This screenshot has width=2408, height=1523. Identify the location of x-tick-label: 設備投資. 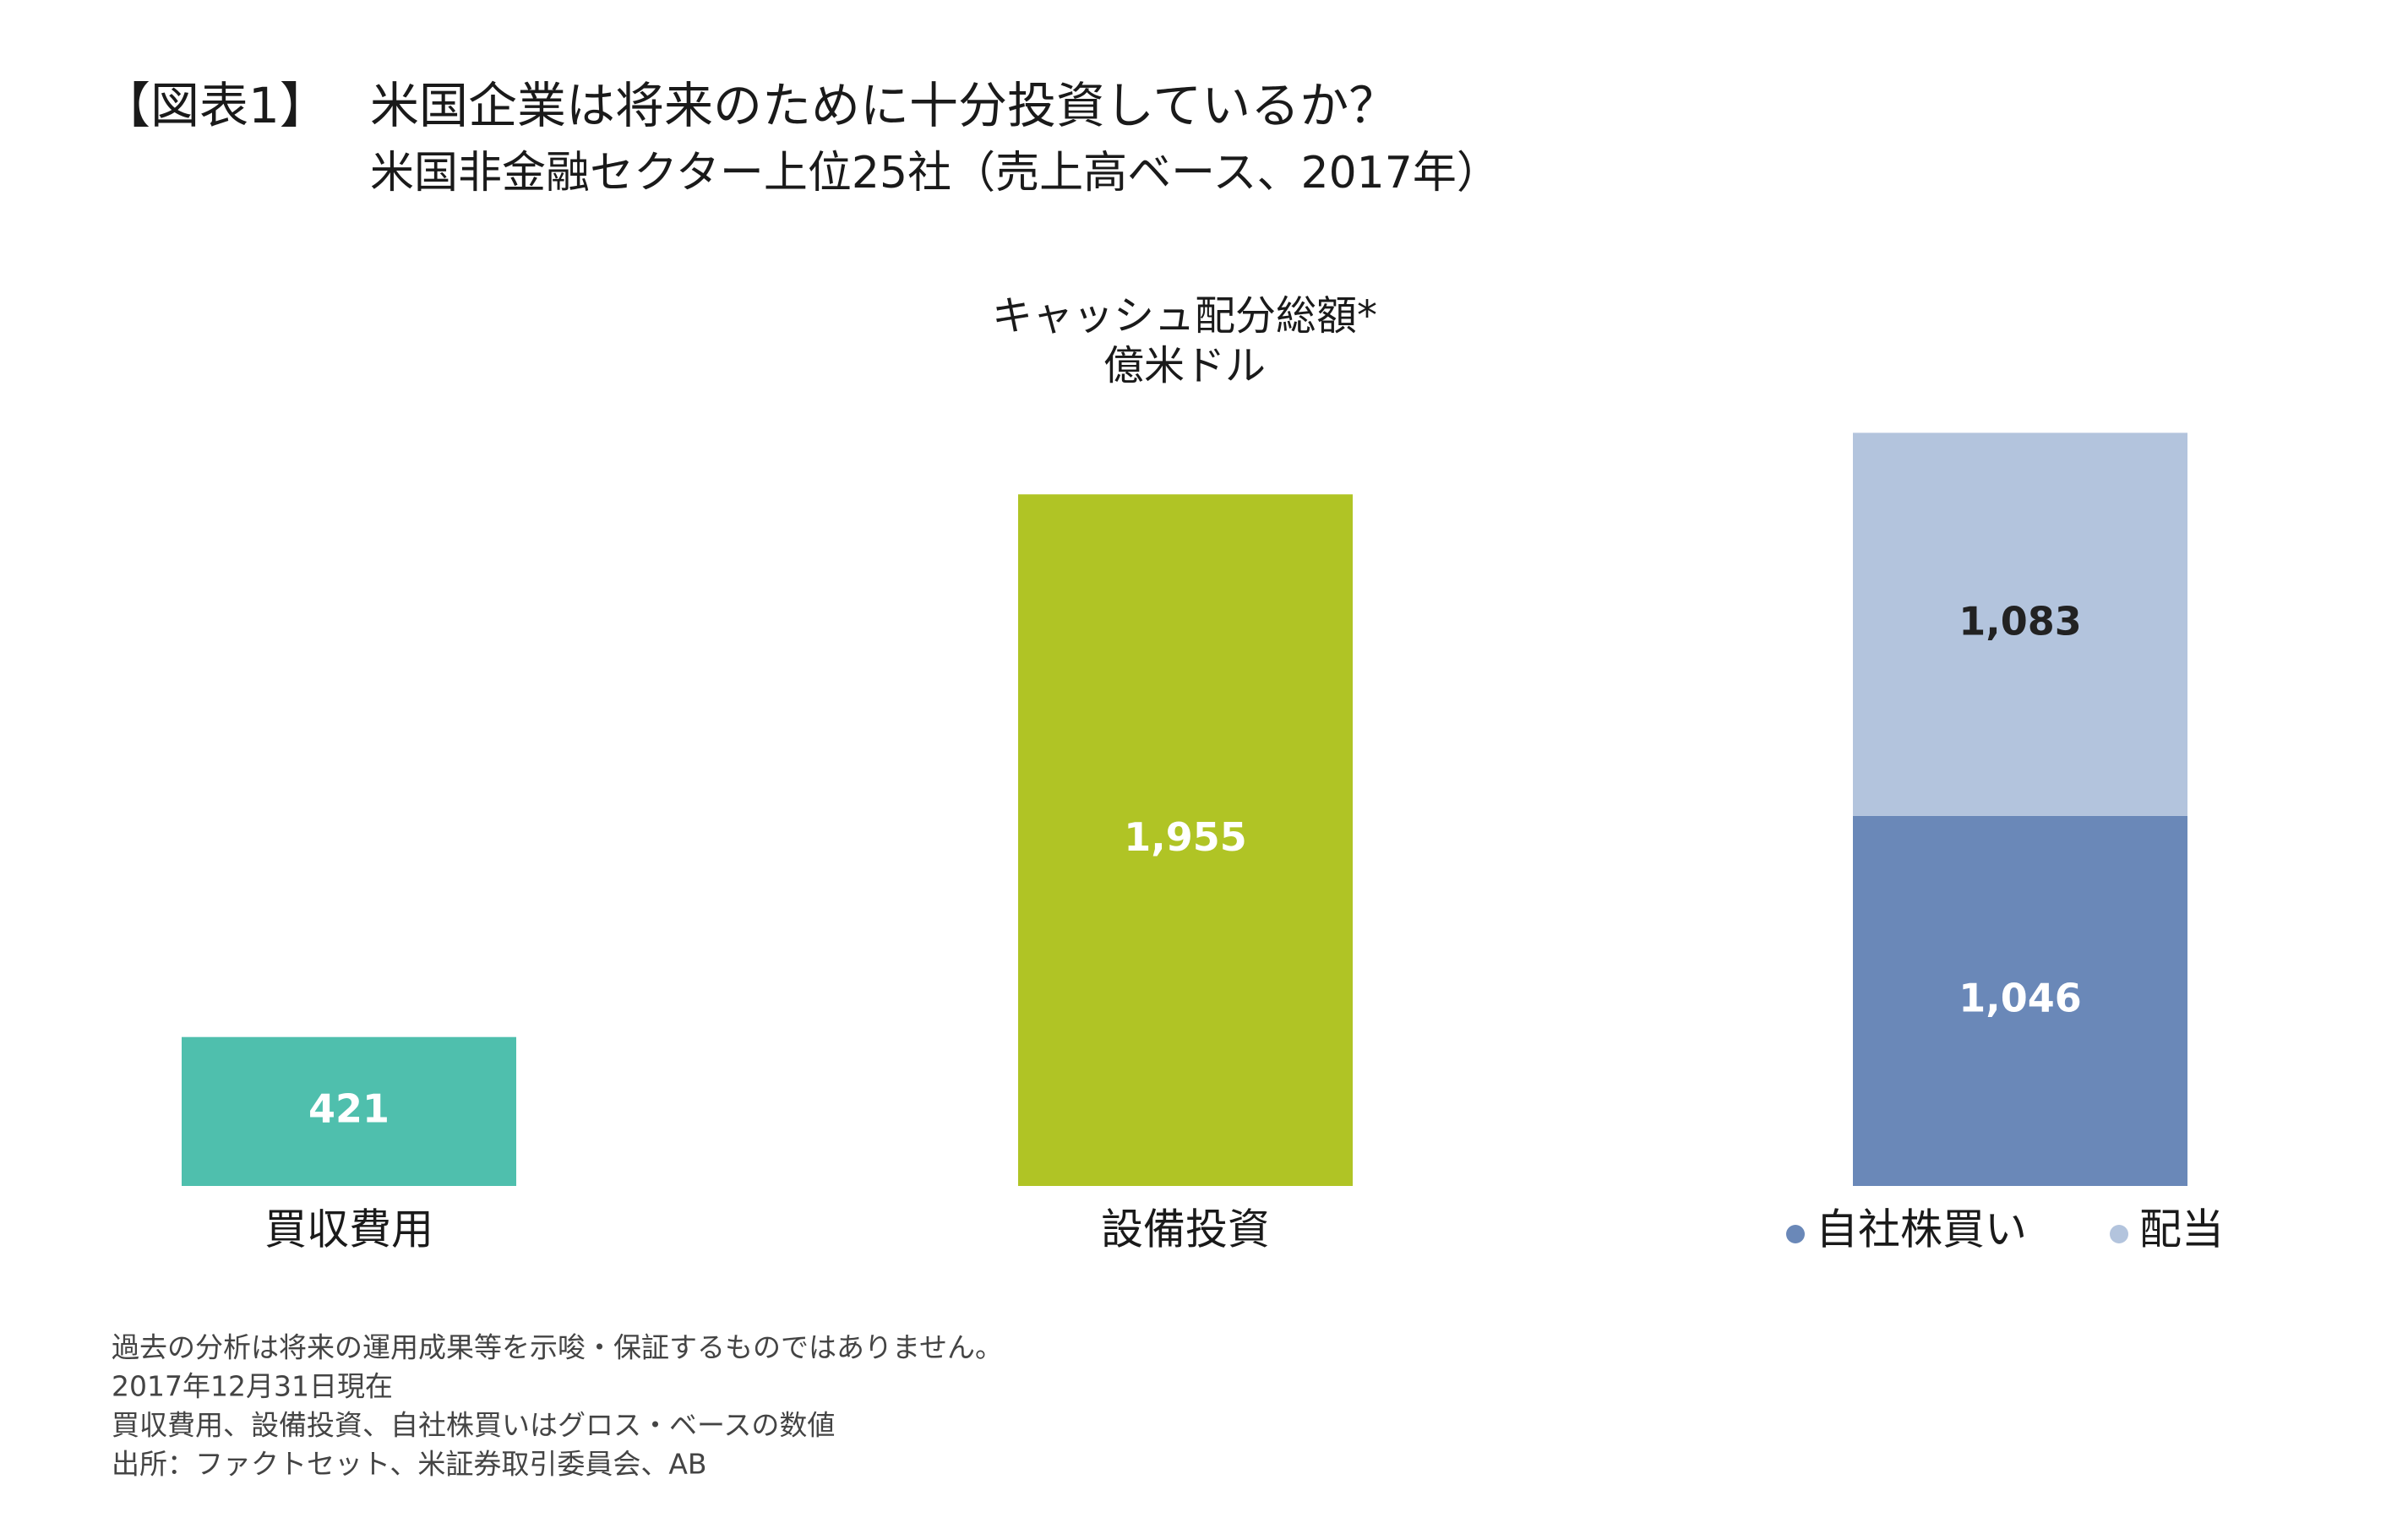
(1185, 1229).